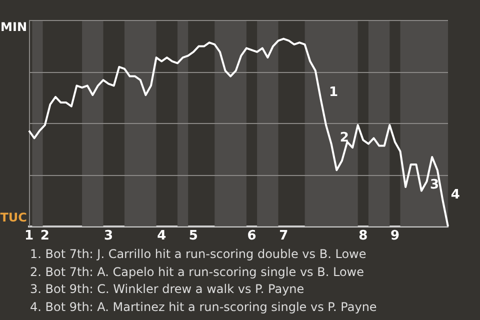 This screenshot has width=480, height=320. I want to click on text: 4. Bot 9th: A. Martinez hit a run-scoring single vs P. Payne, so click(204, 307).